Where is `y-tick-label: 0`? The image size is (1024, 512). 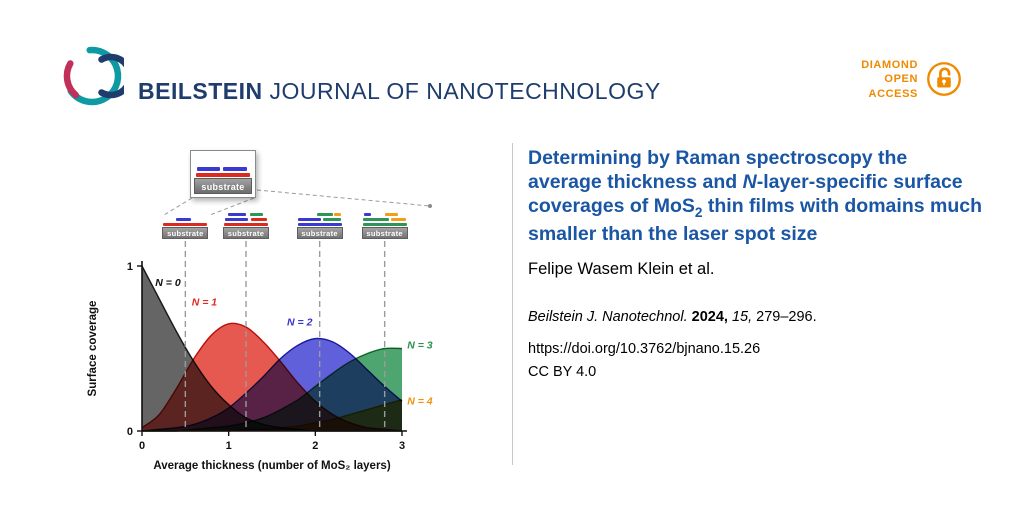 y-tick-label: 0 is located at coordinates (130, 432).